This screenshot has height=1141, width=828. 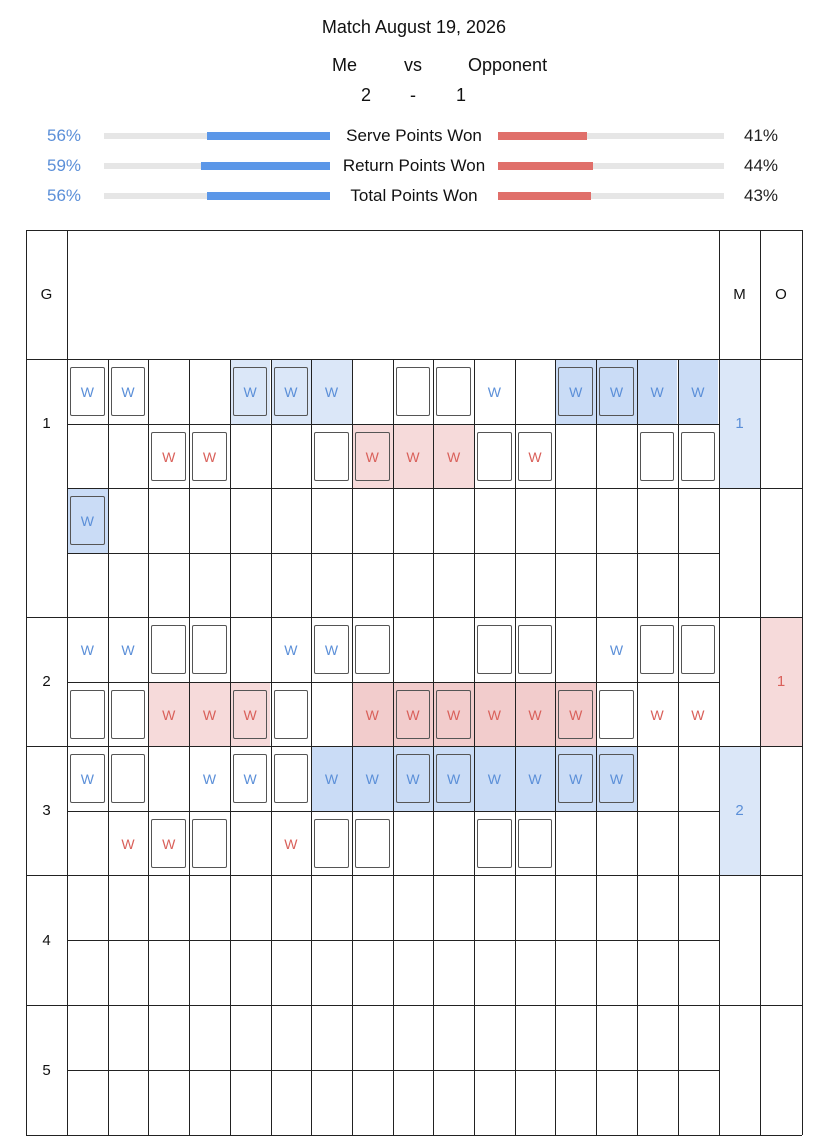 I want to click on header-me: M, so click(x=739, y=294).